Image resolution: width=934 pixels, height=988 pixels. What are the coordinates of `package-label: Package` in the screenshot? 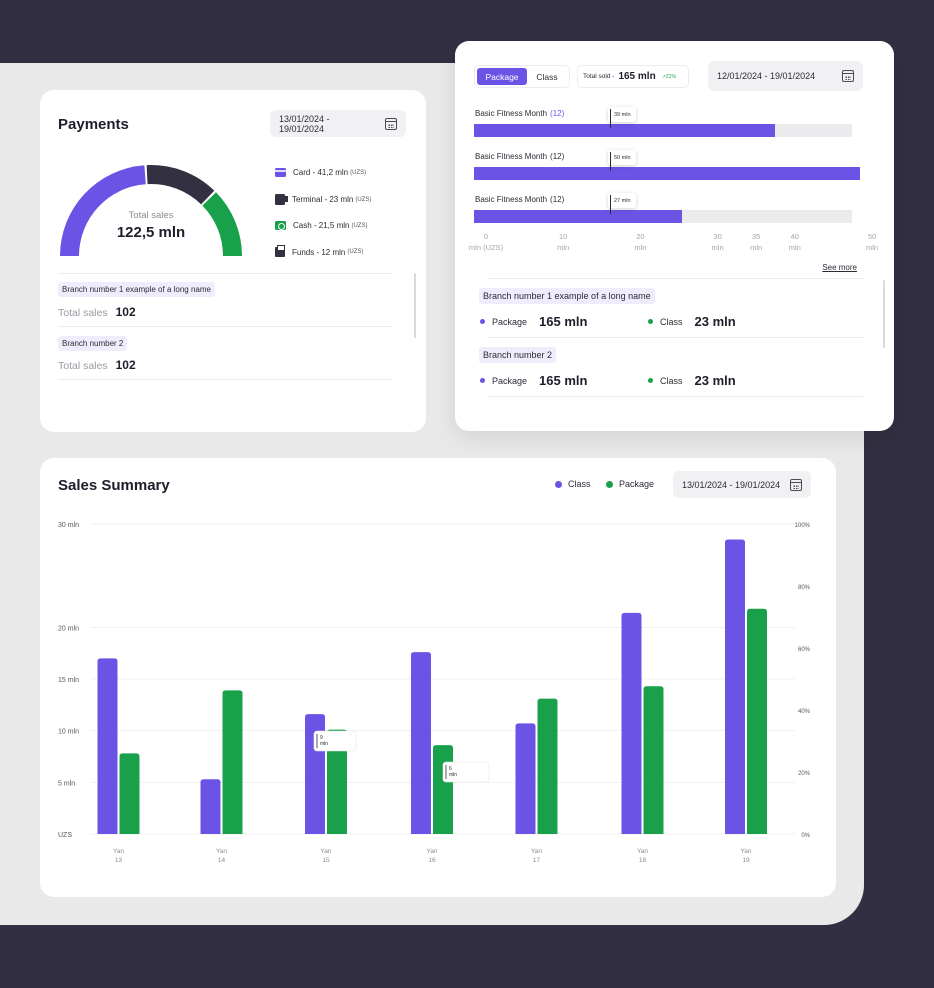 It's located at (510, 380).